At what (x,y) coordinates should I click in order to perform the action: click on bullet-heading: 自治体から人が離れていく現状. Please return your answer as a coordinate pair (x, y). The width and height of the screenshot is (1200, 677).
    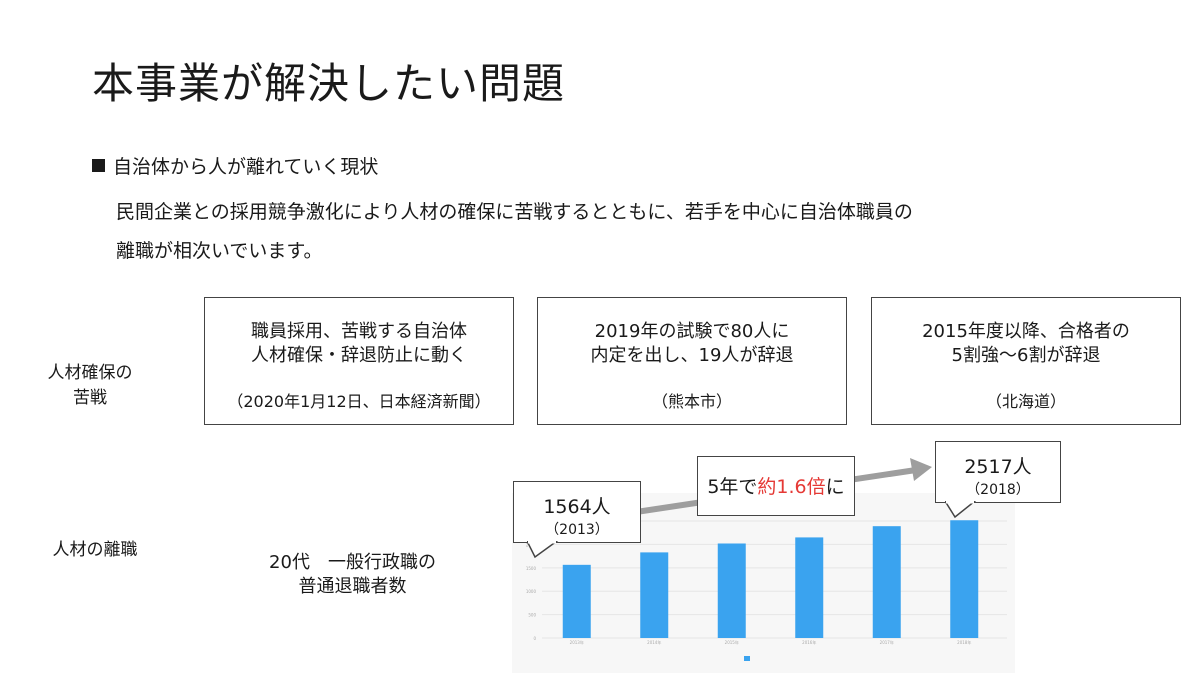
    Looking at the image, I should click on (235, 165).